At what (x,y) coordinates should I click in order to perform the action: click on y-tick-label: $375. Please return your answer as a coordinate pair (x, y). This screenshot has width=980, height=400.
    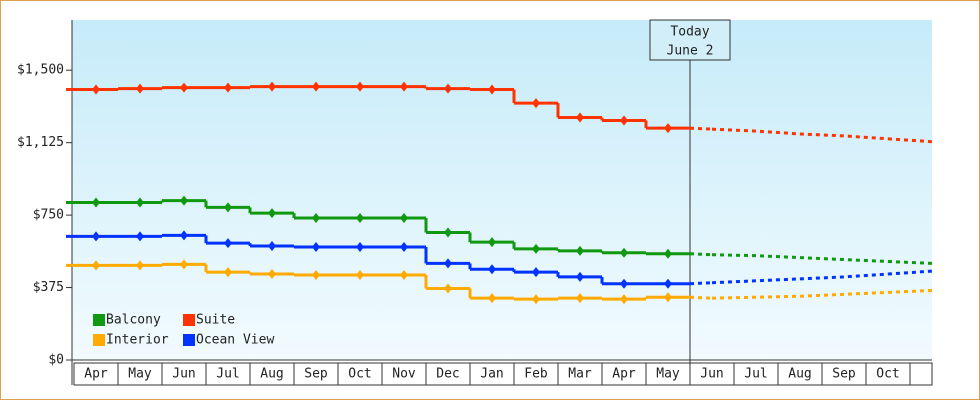
    Looking at the image, I should click on (48, 287).